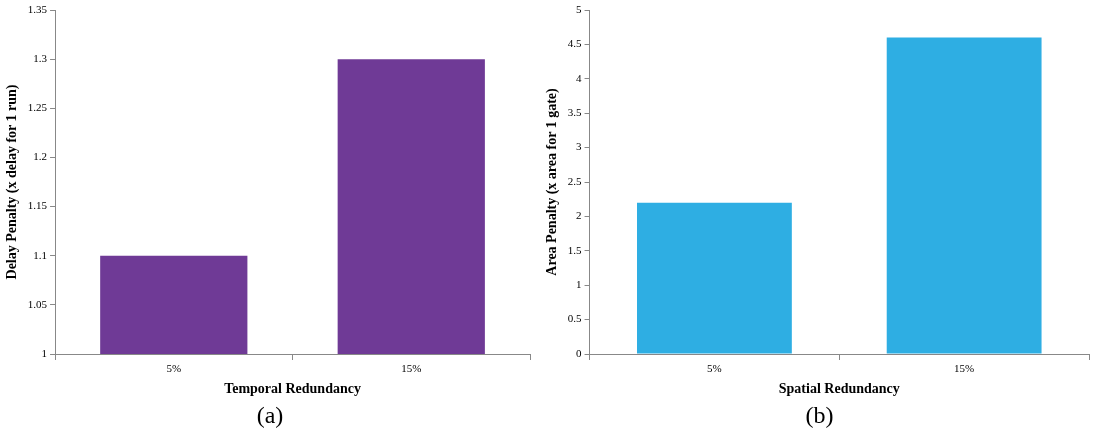 Image resolution: width=1099 pixels, height=443 pixels. I want to click on y-tick-label: 1.15, so click(37, 205).